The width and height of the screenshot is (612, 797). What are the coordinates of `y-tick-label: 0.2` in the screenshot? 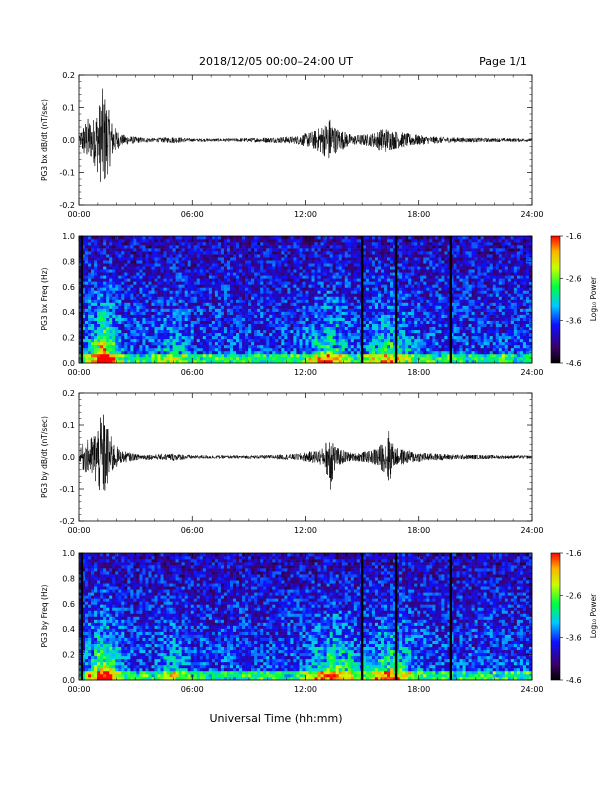 It's located at (68, 75).